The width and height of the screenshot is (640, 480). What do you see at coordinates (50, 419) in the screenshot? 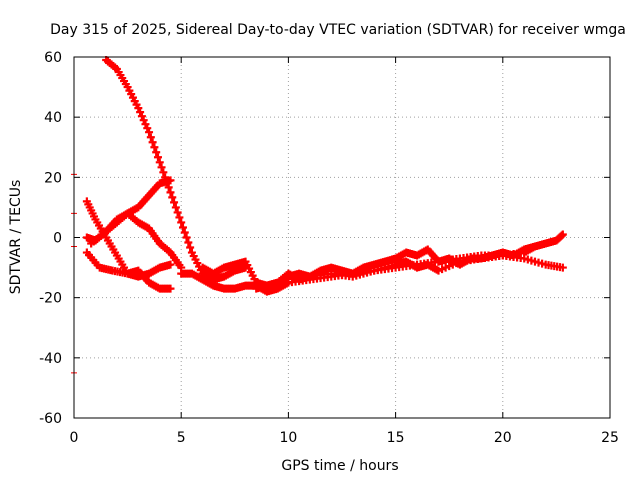
I see `y-tick-label: -60` at bounding box center [50, 419].